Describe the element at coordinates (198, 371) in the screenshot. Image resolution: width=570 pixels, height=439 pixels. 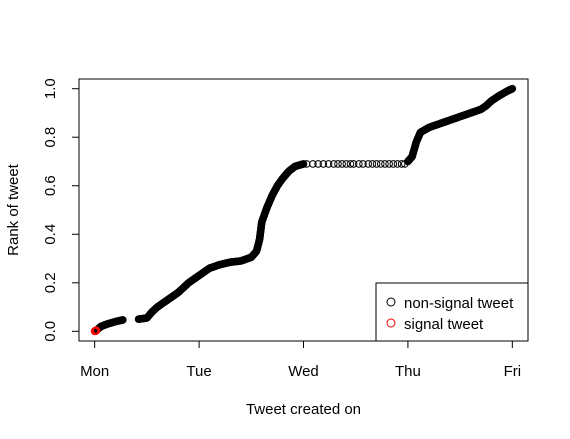
I see `x-tick-label-tue: Tue` at that location.